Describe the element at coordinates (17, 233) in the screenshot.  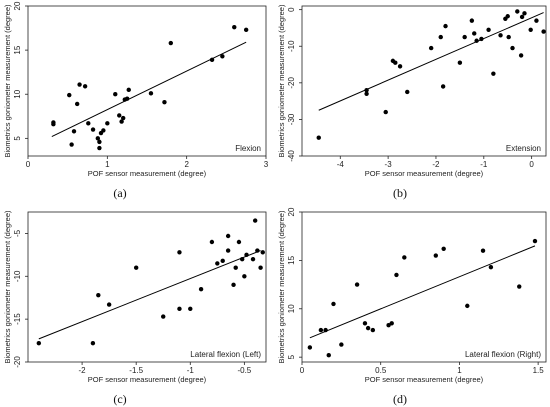
I see `y-tick-label: -5` at that location.